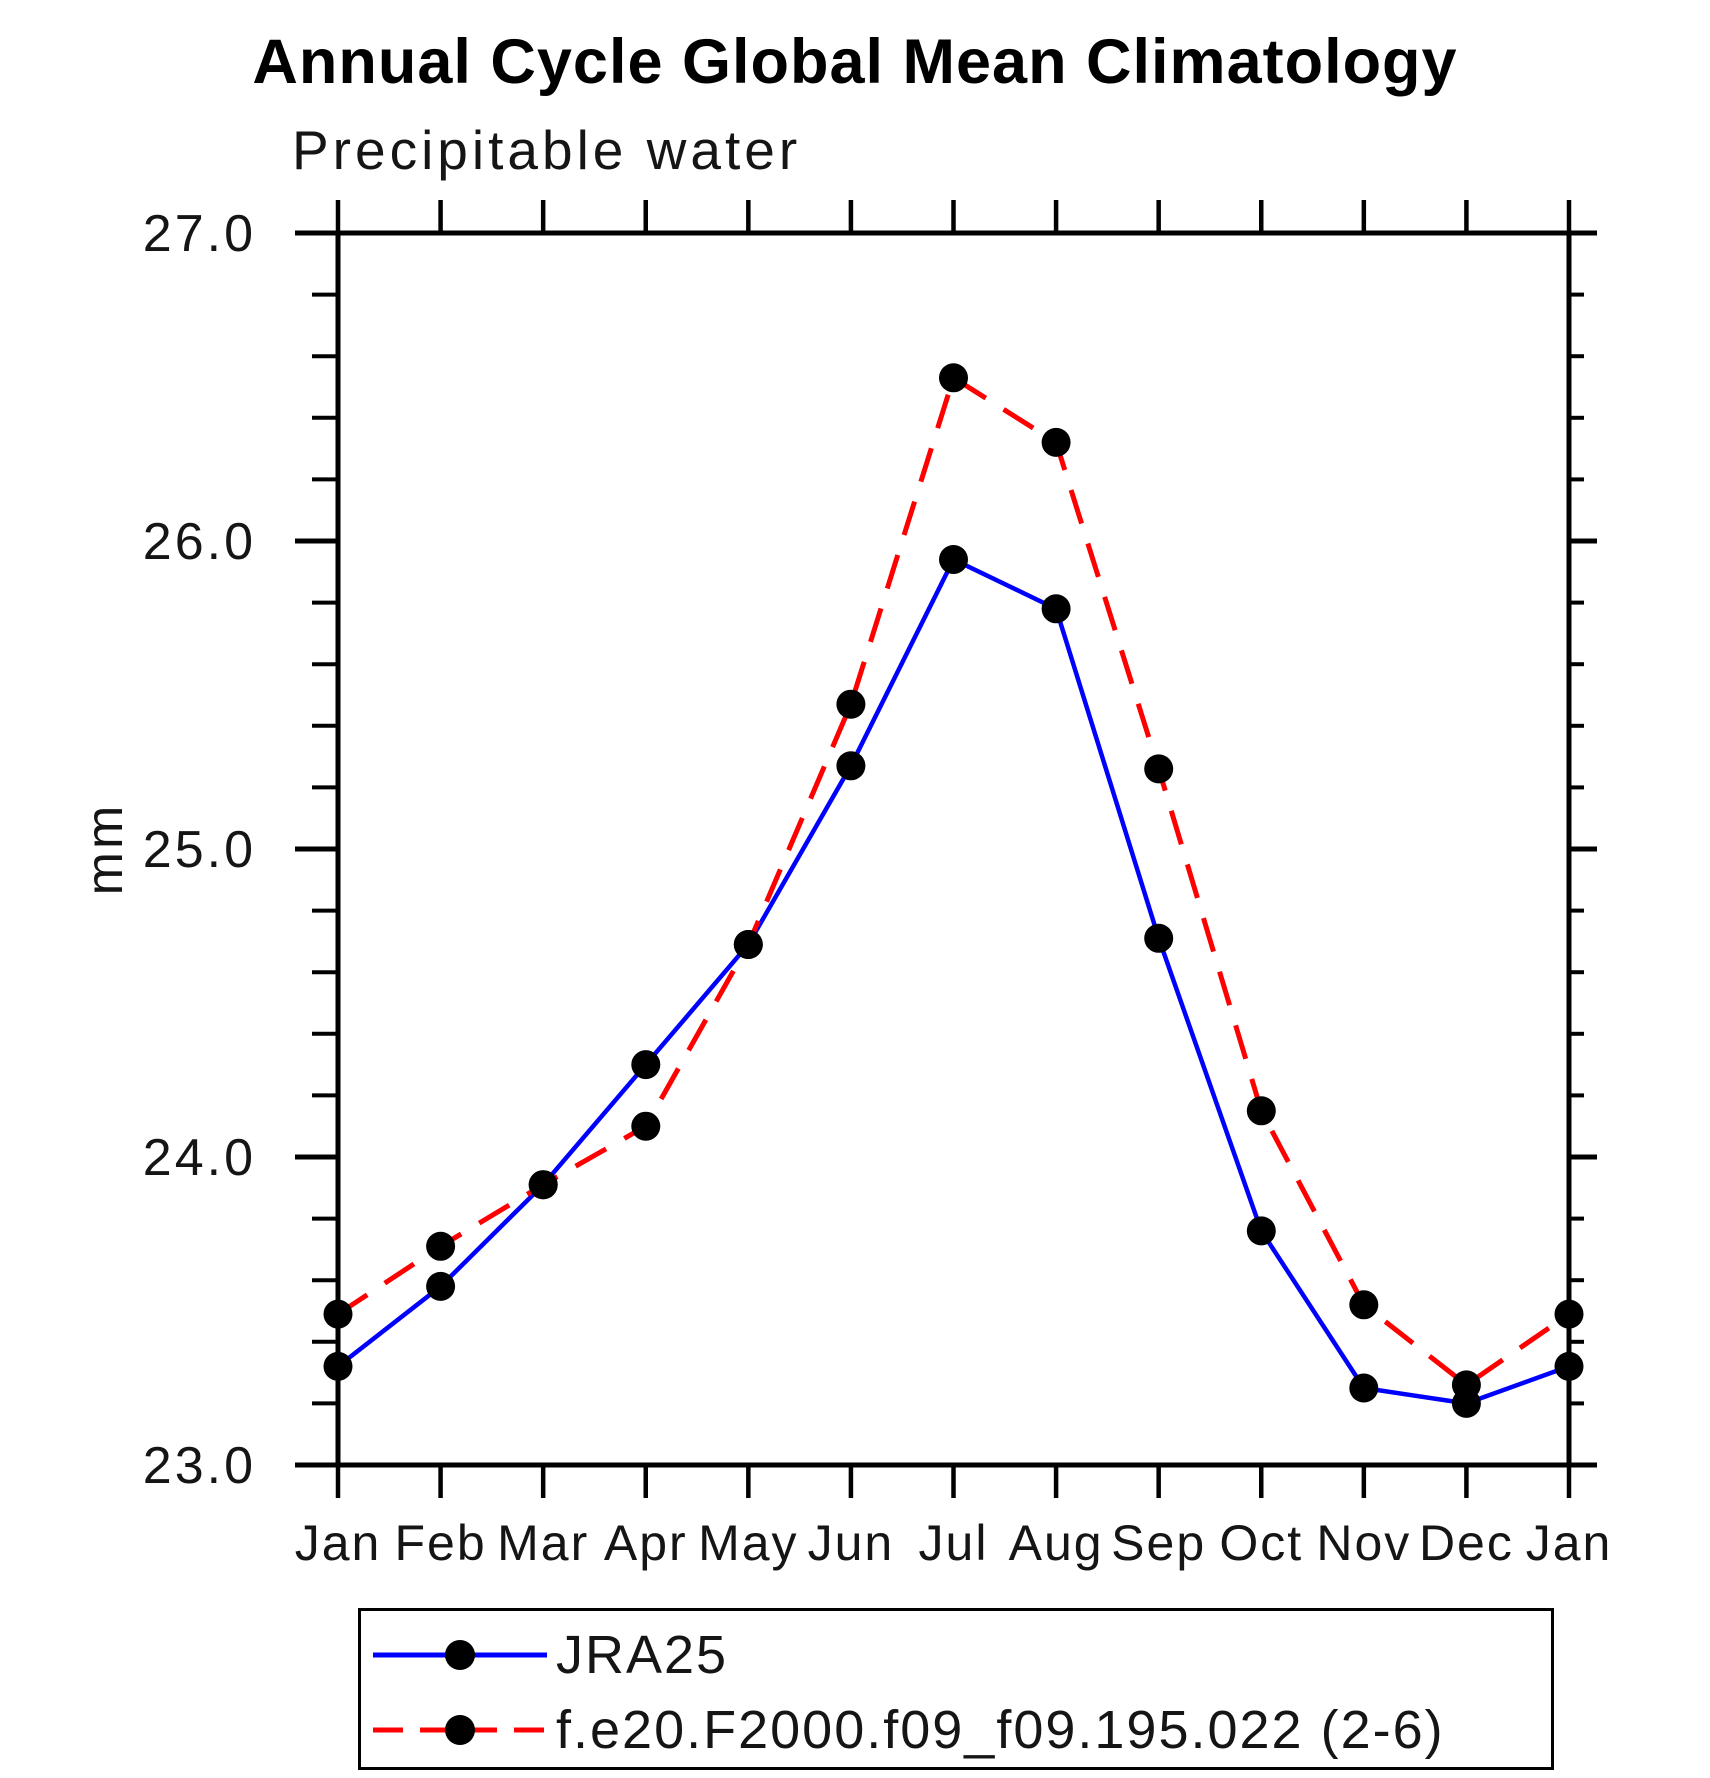 The width and height of the screenshot is (1710, 1778). What do you see at coordinates (646, 1543) in the screenshot?
I see `x-axis-tick-label: Apr` at bounding box center [646, 1543].